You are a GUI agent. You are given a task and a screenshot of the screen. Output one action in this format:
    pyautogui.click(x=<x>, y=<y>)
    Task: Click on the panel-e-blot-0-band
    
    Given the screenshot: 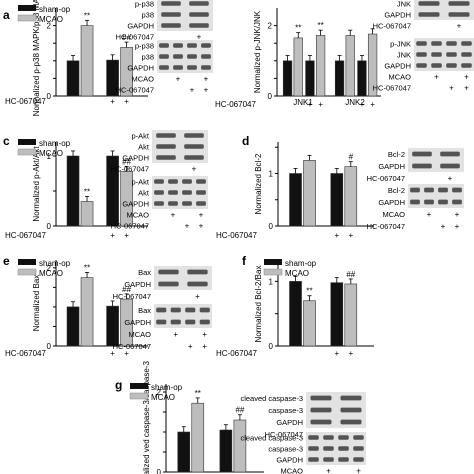 What is the action you would take?
    pyautogui.click(x=168, y=284)
    